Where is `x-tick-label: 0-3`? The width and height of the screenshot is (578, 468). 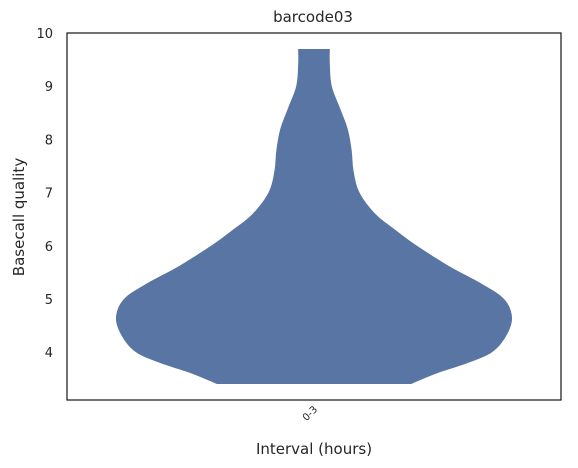
x-tick-label: 0-3 is located at coordinates (310, 413).